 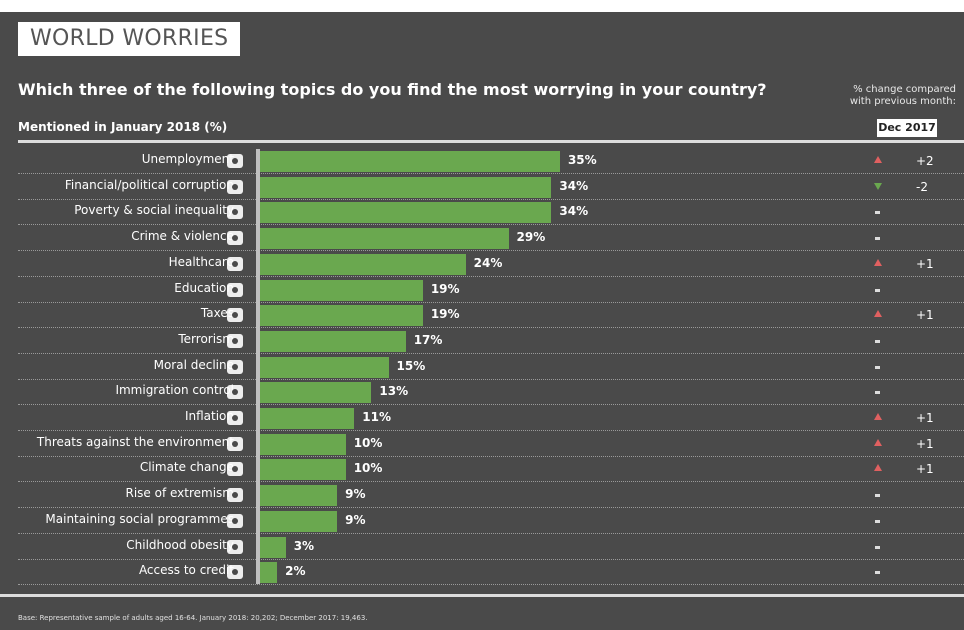 What do you see at coordinates (217, 313) in the screenshot?
I see `category-label: Taxes` at bounding box center [217, 313].